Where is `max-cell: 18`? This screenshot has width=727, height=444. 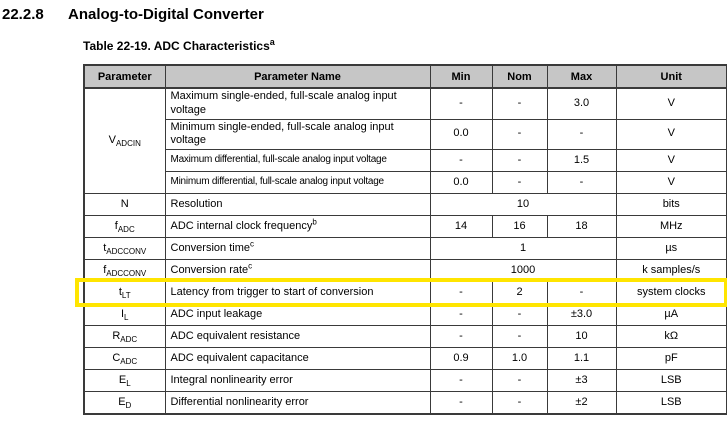
max-cell: 18 is located at coordinates (581, 226).